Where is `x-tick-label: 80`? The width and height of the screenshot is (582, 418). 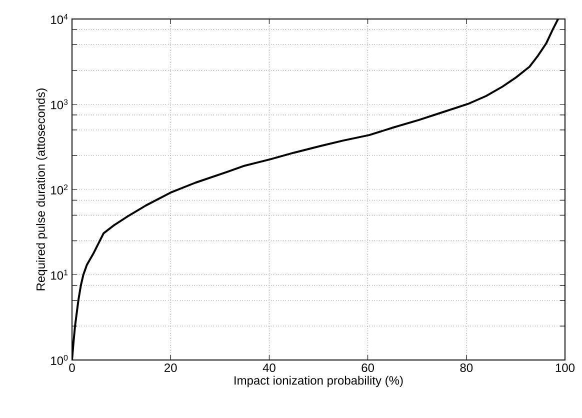
x-tick-label: 80 is located at coordinates (466, 368).